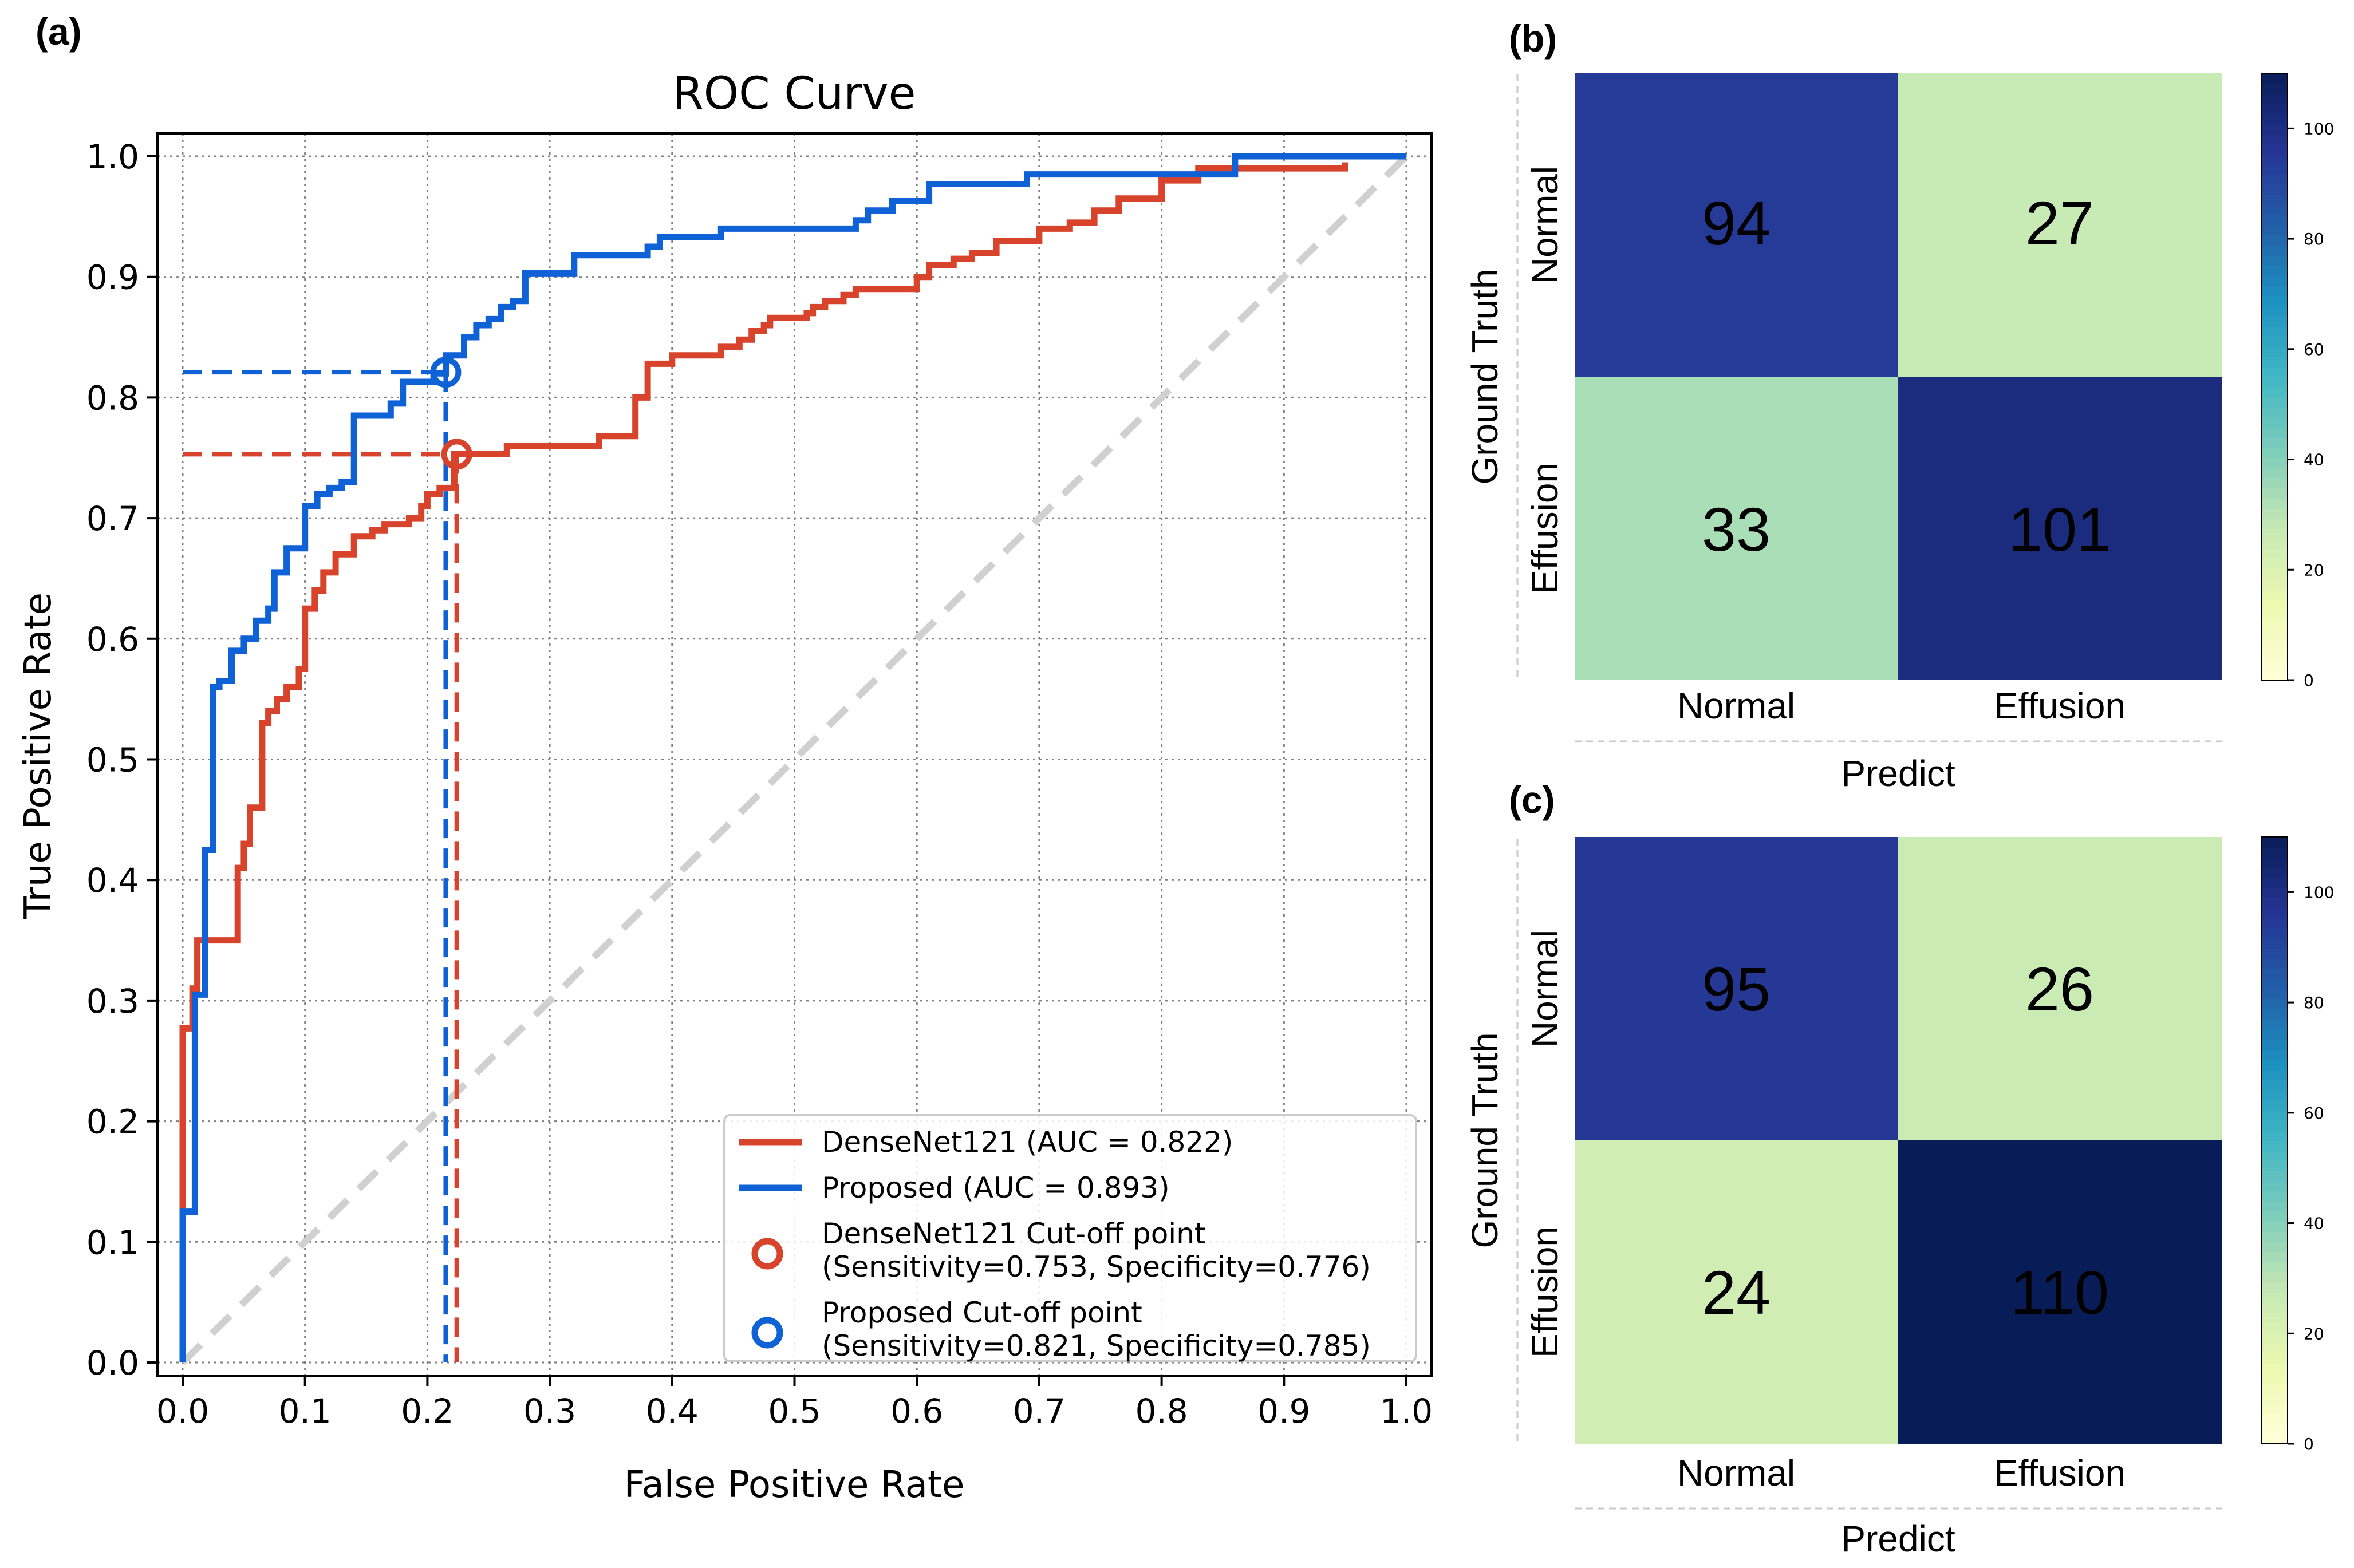  I want to click on cm-b-cell-normal-normal, so click(1736, 225).